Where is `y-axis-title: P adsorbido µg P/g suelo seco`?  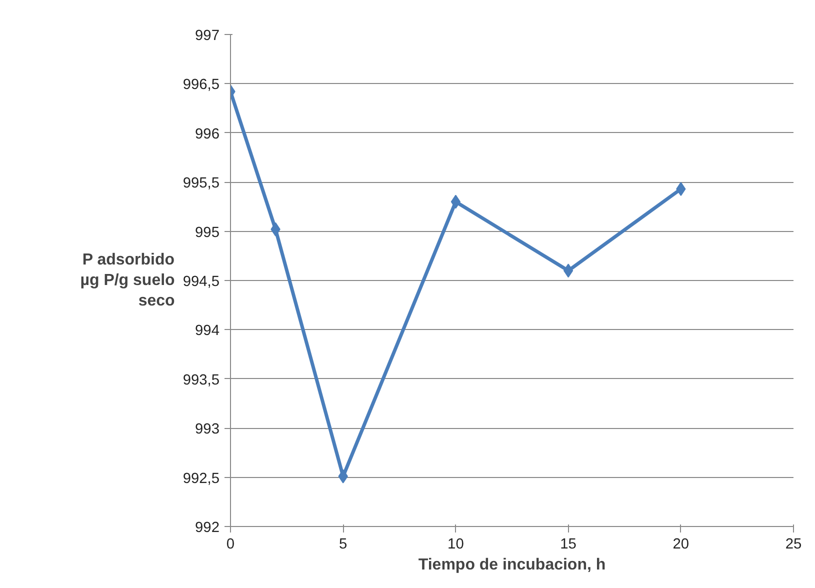 y-axis-title: P adsorbido µg P/g suelo seco is located at coordinates (128, 281).